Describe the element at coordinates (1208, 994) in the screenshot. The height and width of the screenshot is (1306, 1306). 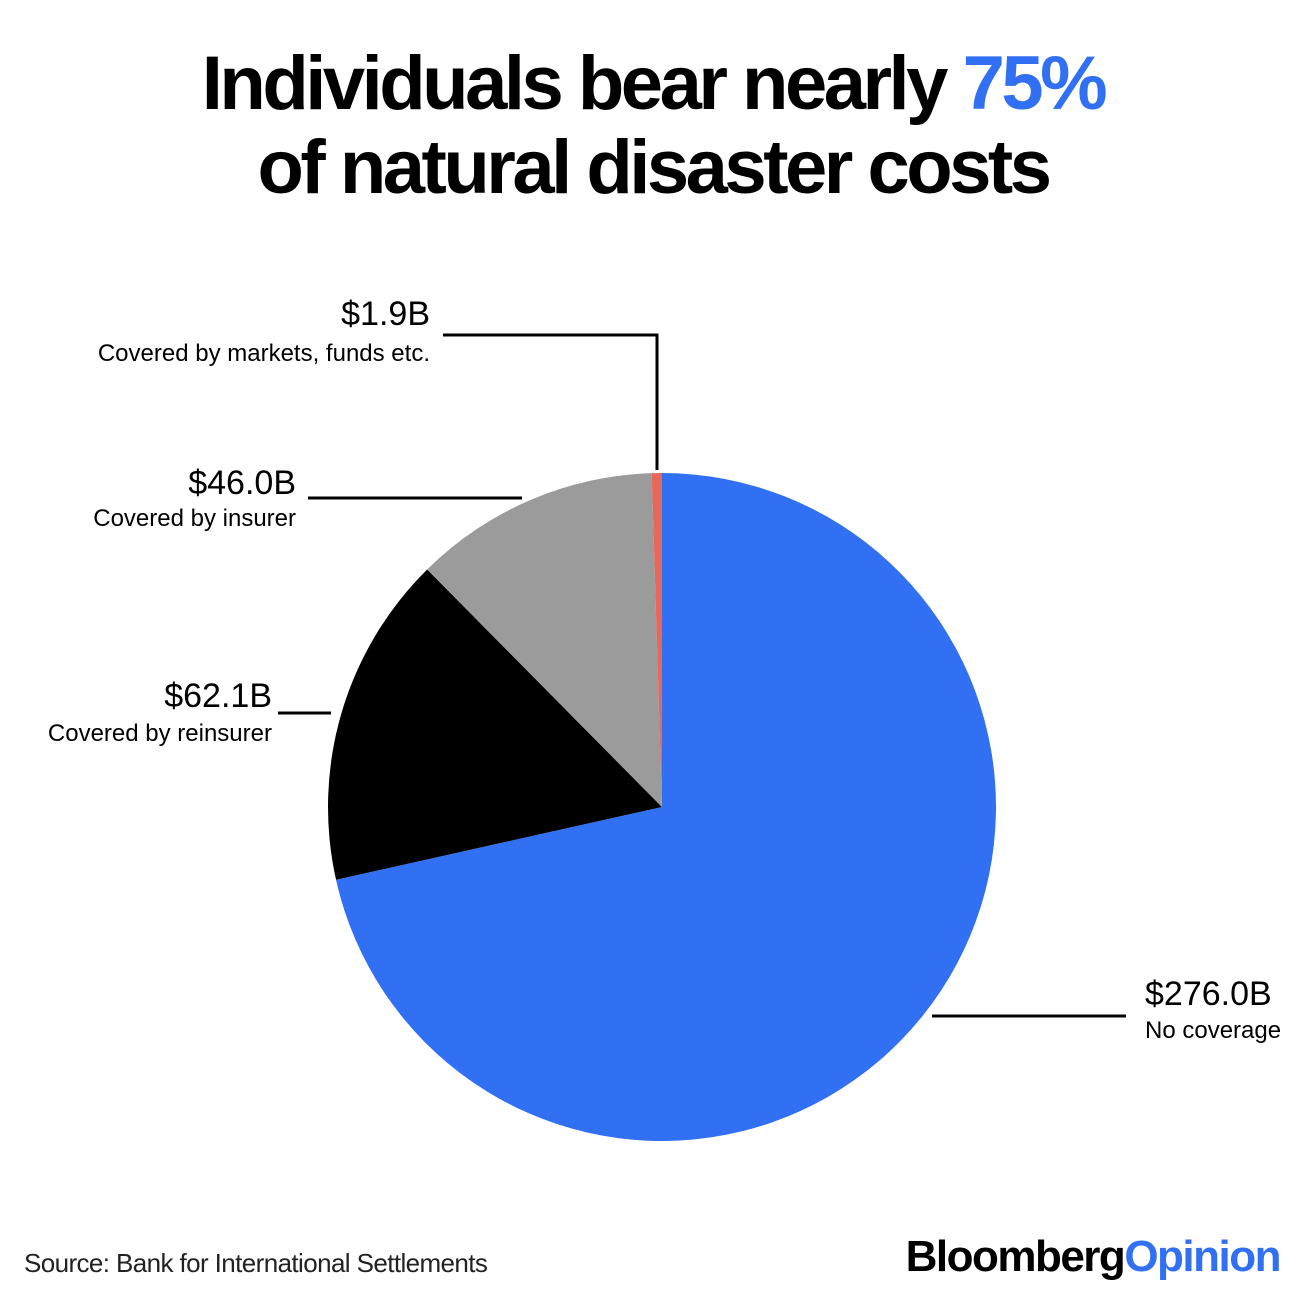
I see `label-value-no-coverage: $276.0B` at that location.